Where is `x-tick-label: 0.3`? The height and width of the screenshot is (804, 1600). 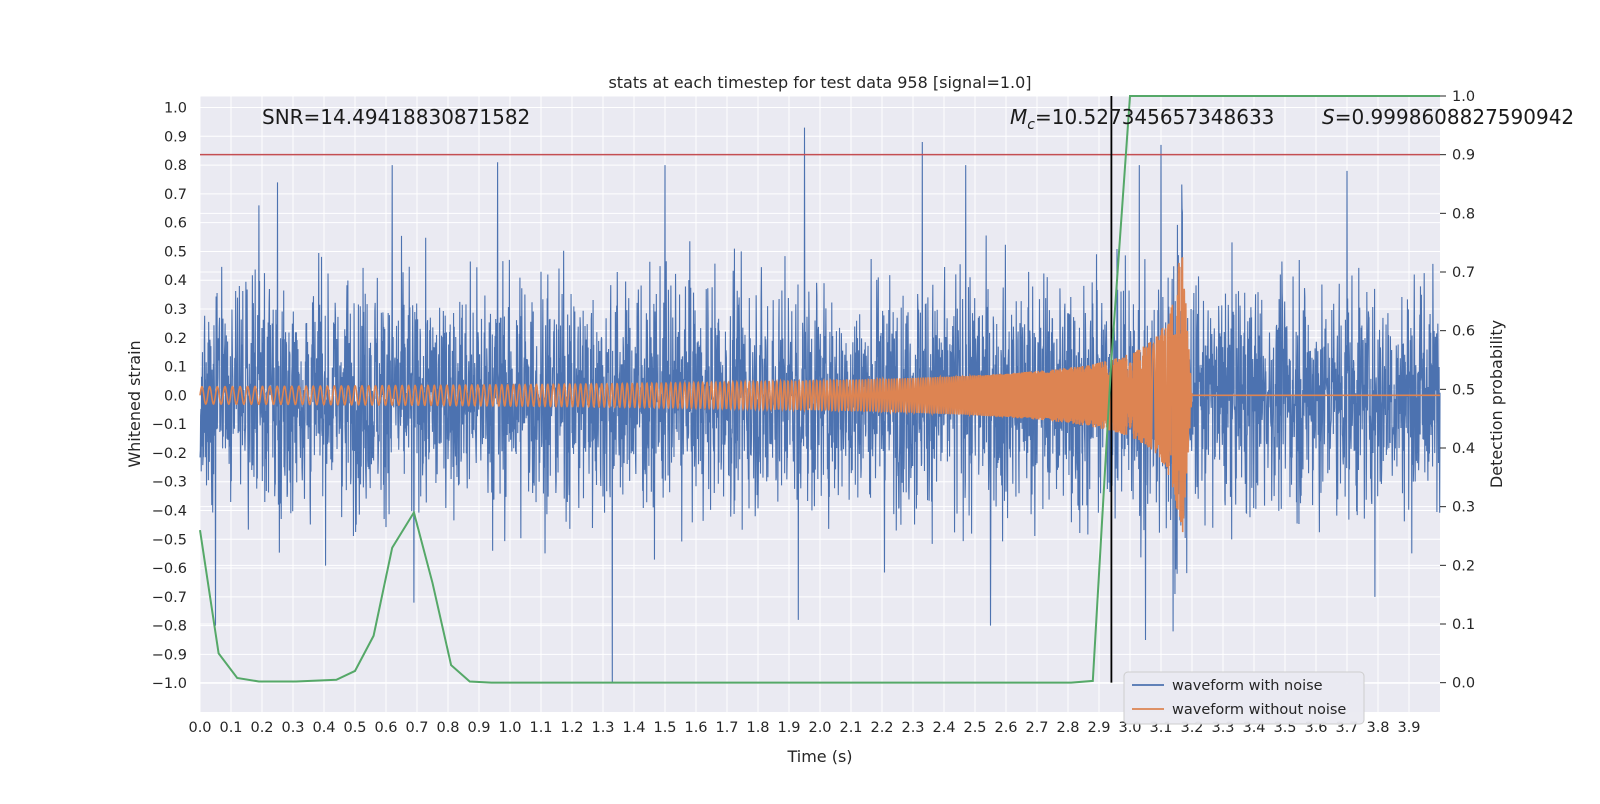
x-tick-label: 0.3 is located at coordinates (292, 728).